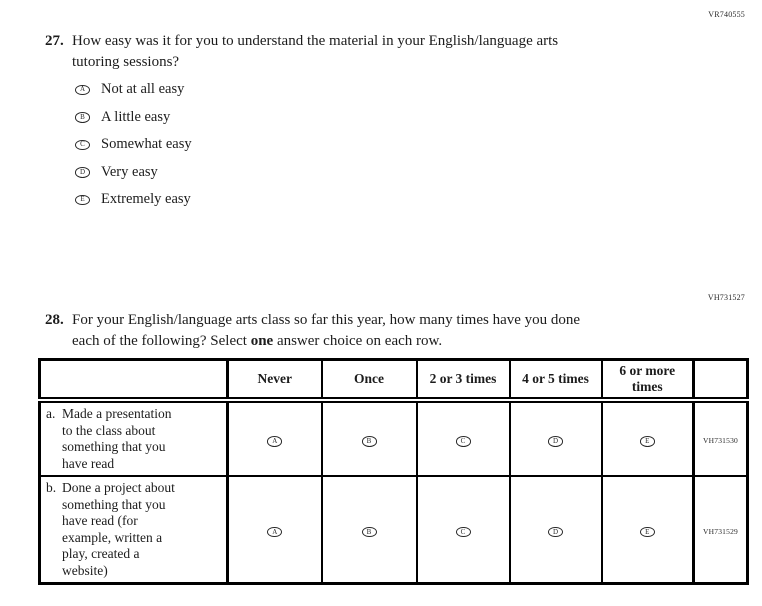 Image resolution: width=762 pixels, height=606 pixels. Describe the element at coordinates (114, 504) in the screenshot. I see `row-b-text-line: something that you` at that location.